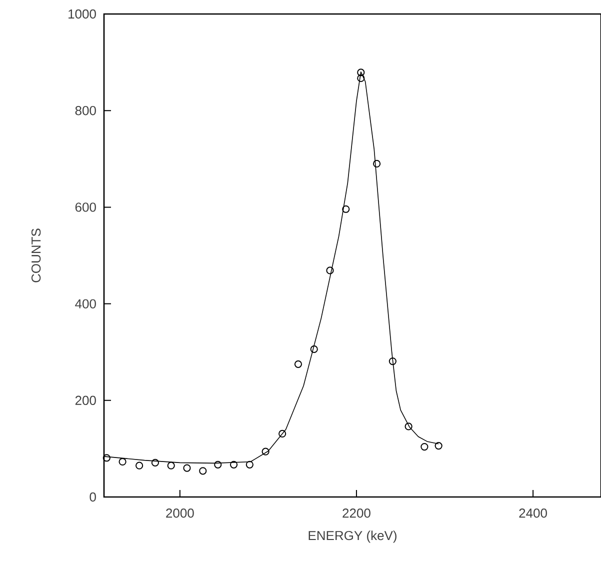  Describe the element at coordinates (93, 497) in the screenshot. I see `y-tick-label: 0` at that location.